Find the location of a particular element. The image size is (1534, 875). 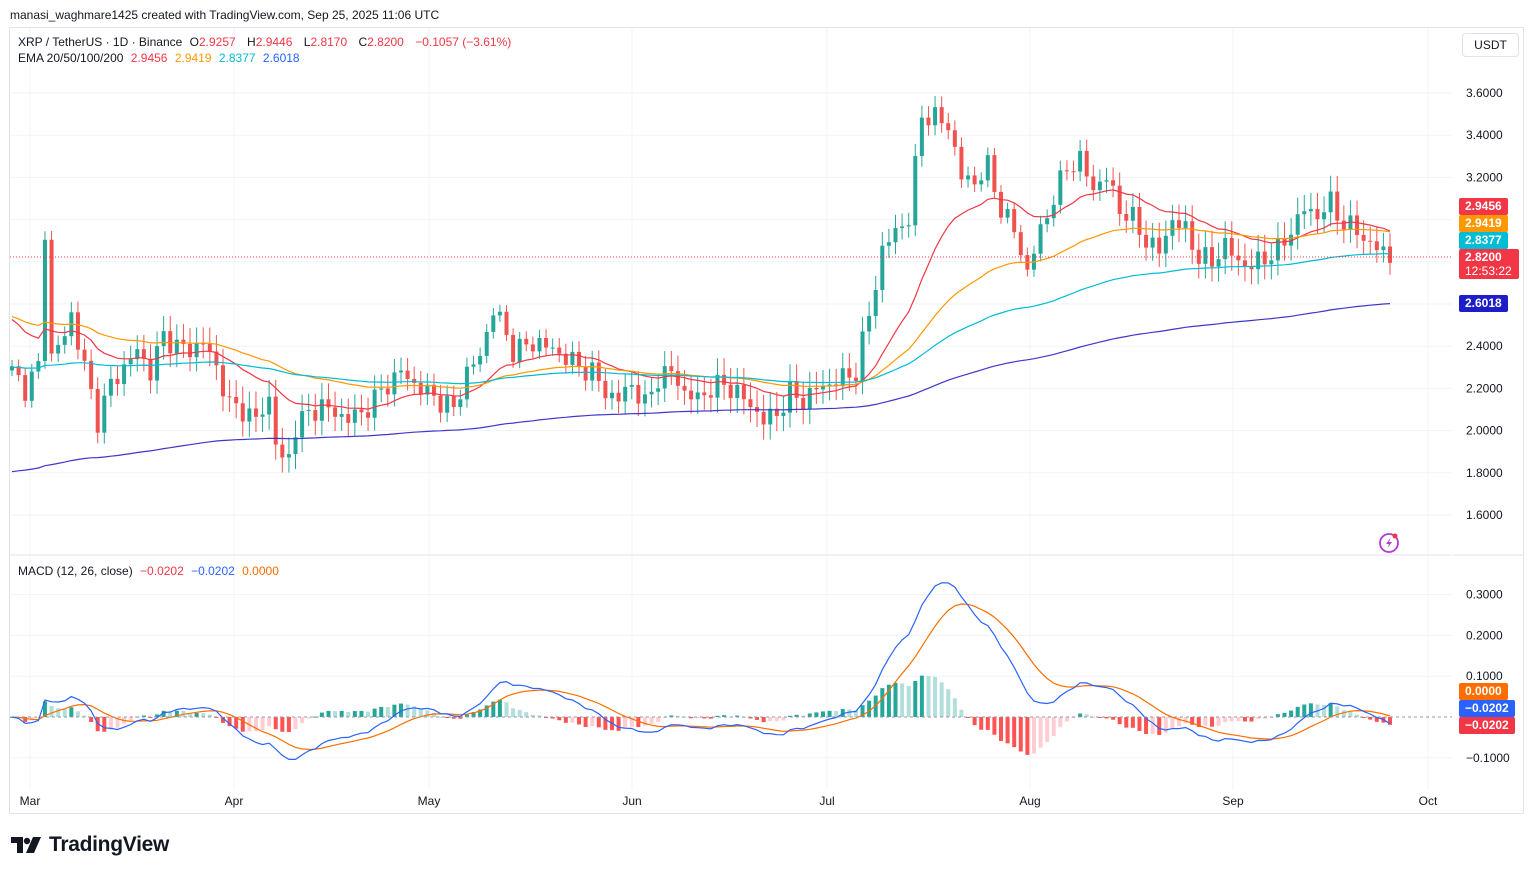

macd-tick-label: 0.3000 is located at coordinates (1484, 595).